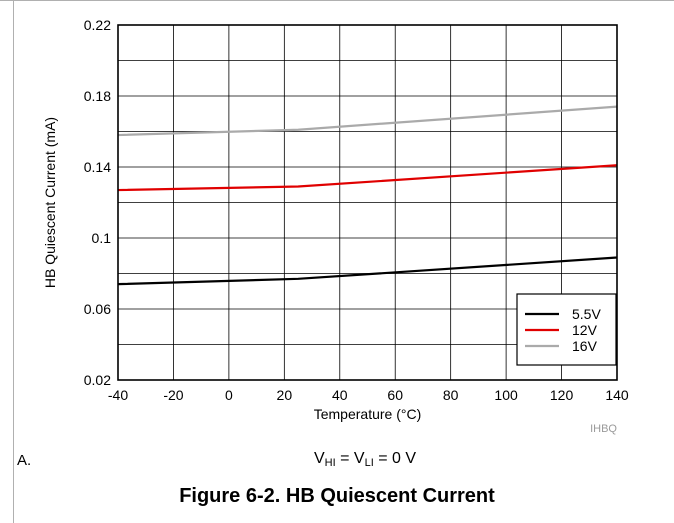 The image size is (674, 523). Describe the element at coordinates (603, 429) in the screenshot. I see `figure-code: IHBQ` at that location.